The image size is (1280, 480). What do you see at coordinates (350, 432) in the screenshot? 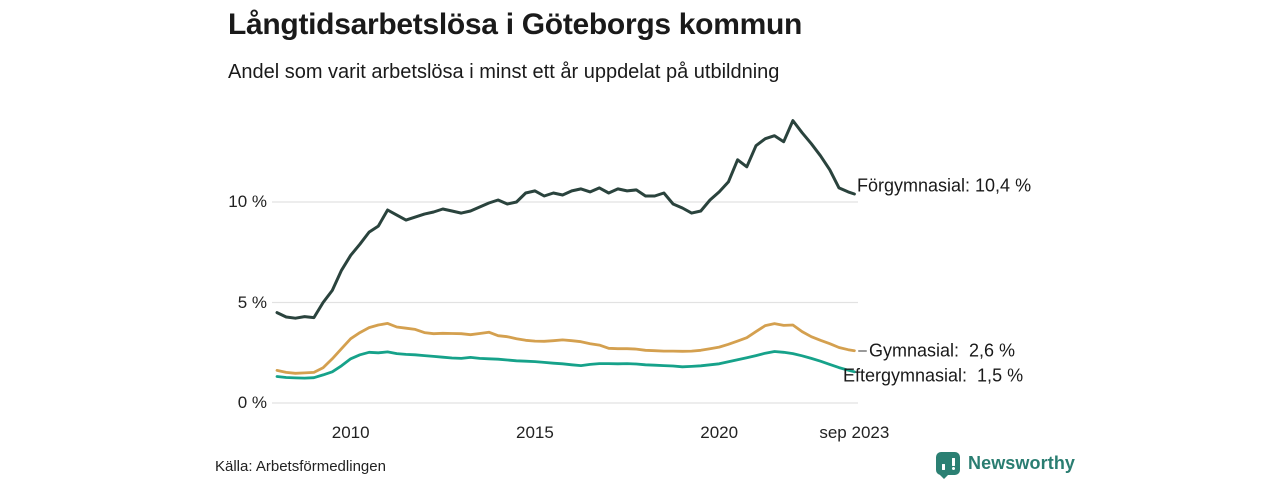
I see `x-axis-tick: 2010` at bounding box center [350, 432].